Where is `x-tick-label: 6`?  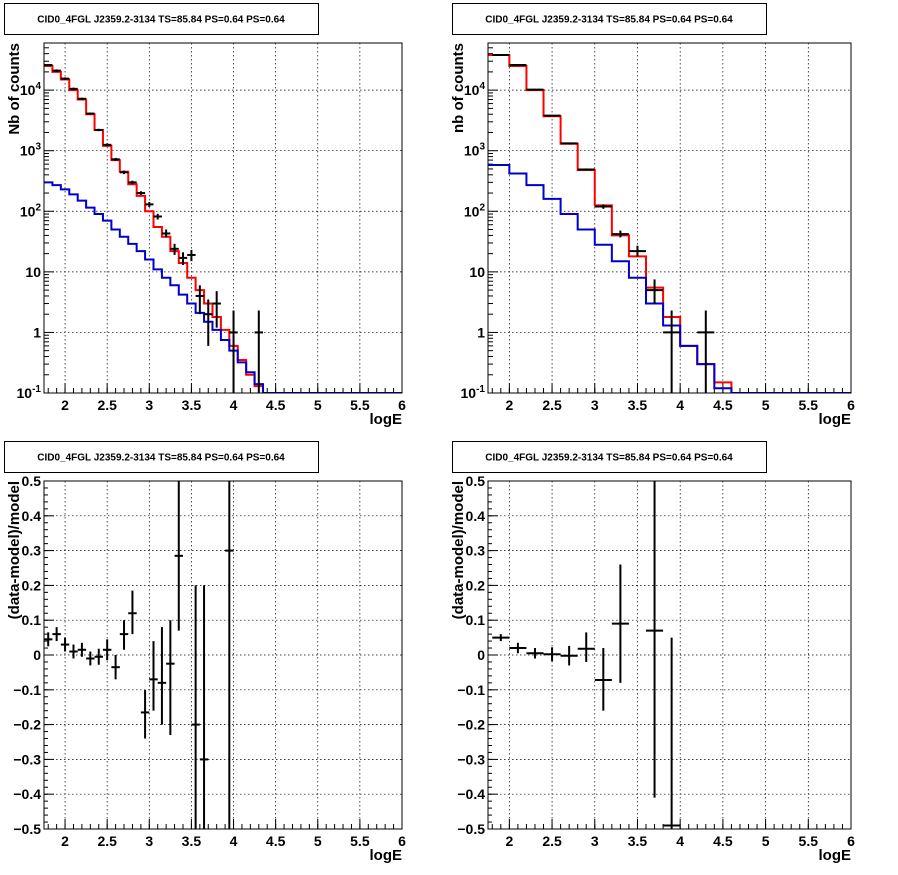 x-tick-label: 6 is located at coordinates (851, 405).